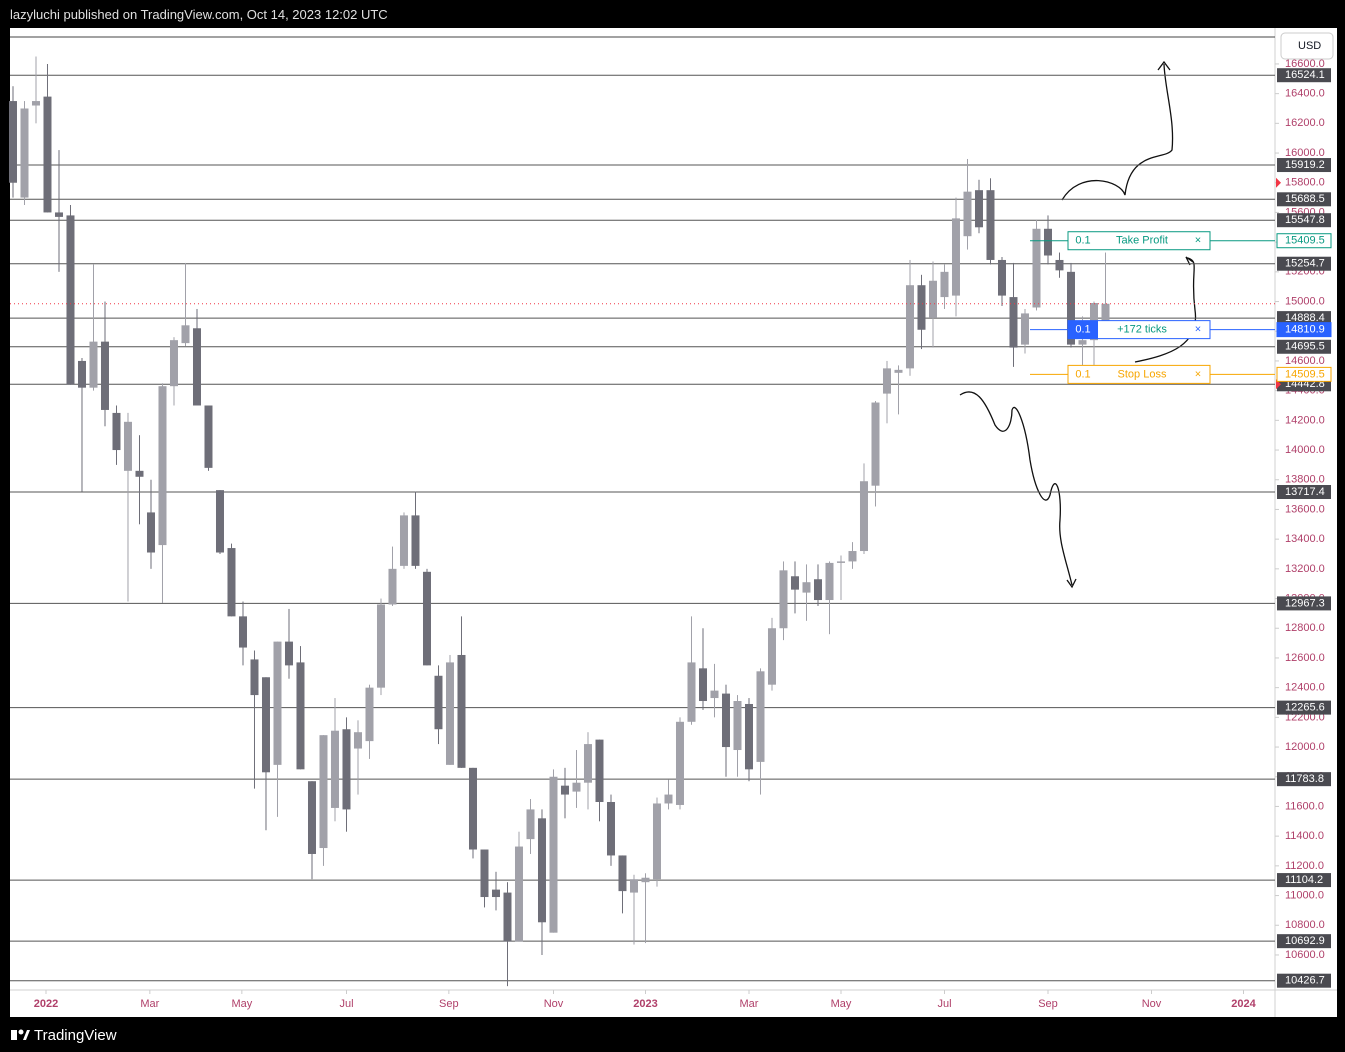 This screenshot has height=1052, width=1345. Describe the element at coordinates (1305, 688) in the screenshot. I see `y-tick-label: 12400.0` at that location.